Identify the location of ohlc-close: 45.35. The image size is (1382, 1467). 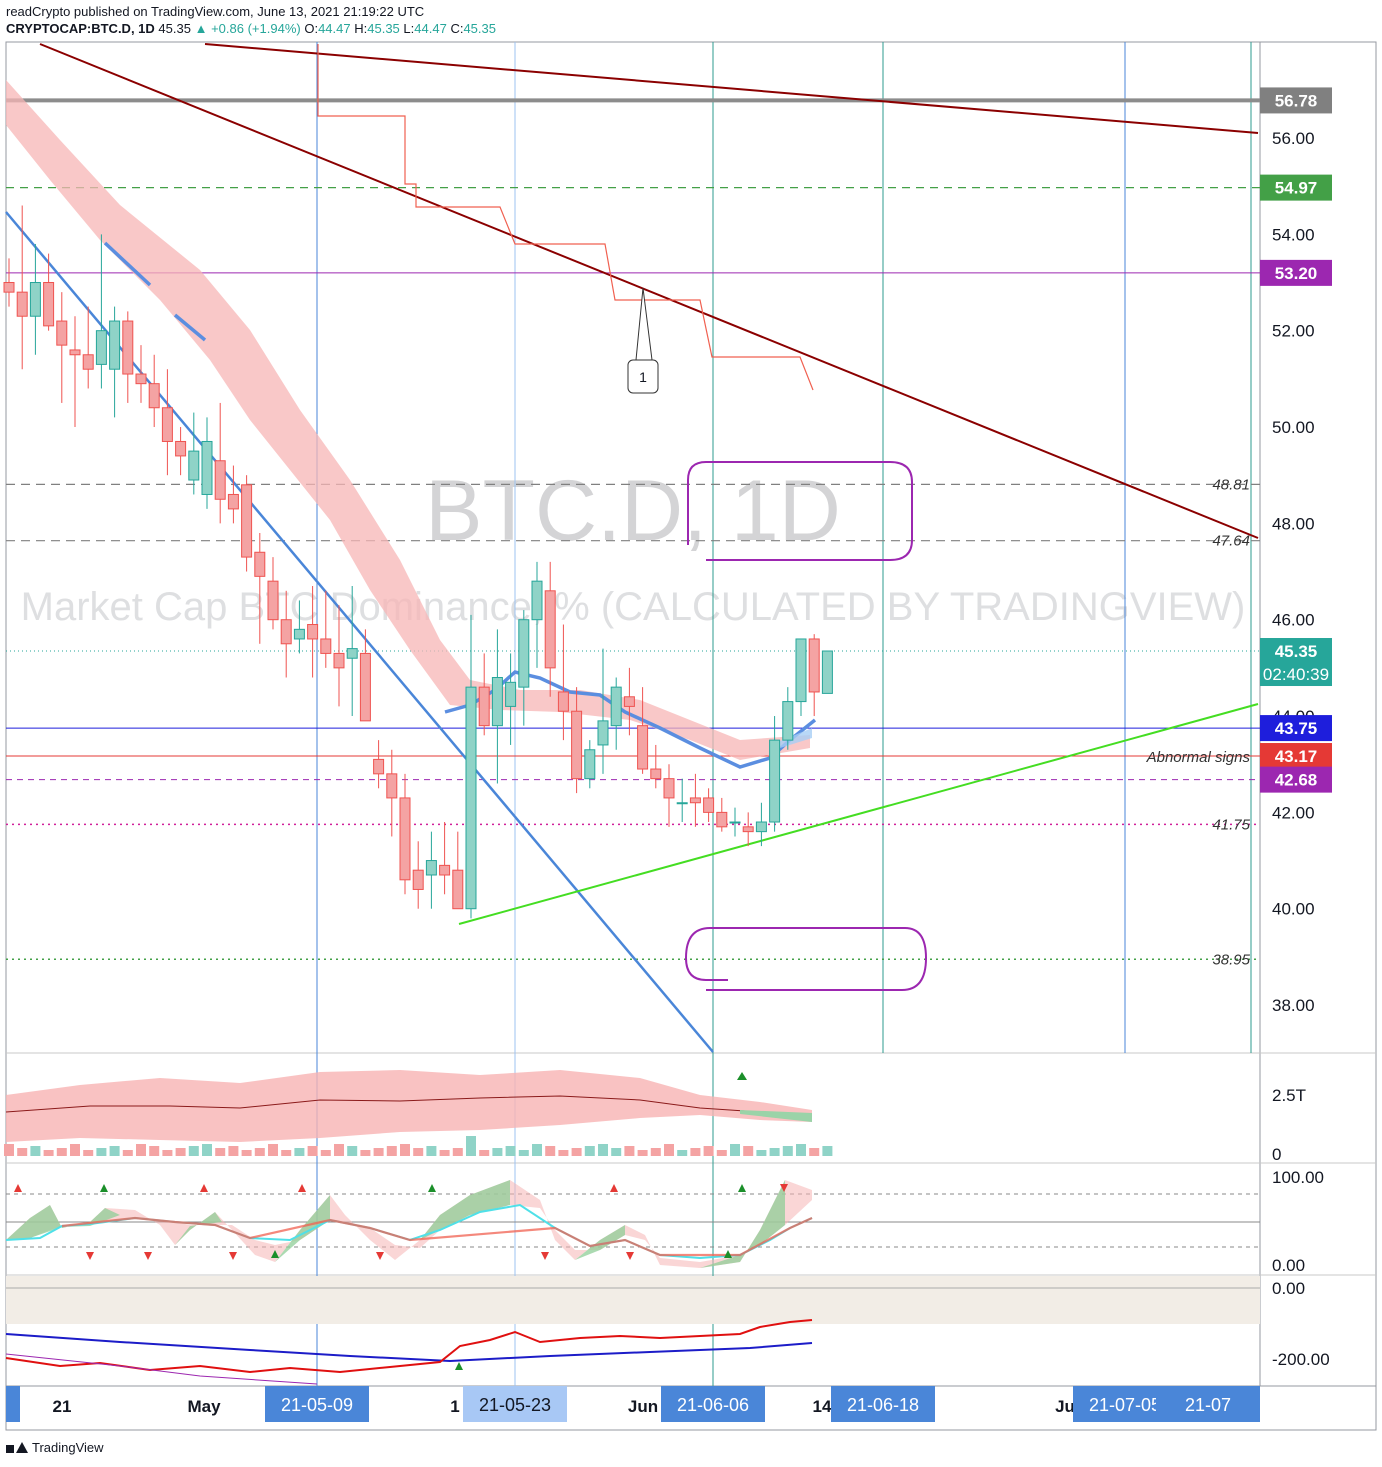
(479, 28).